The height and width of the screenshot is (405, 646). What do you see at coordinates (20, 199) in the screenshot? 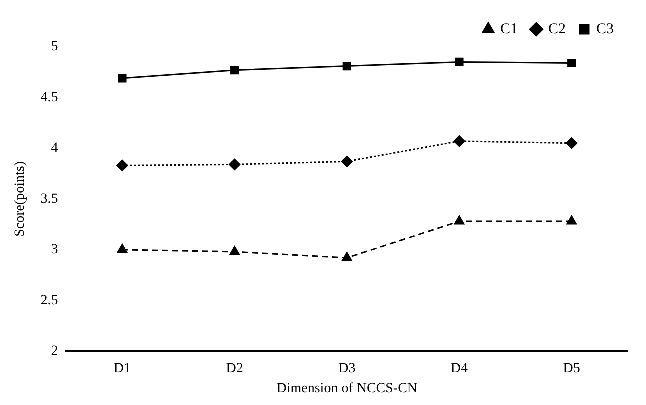
I see `y-axis-title: Score(points)` at bounding box center [20, 199].